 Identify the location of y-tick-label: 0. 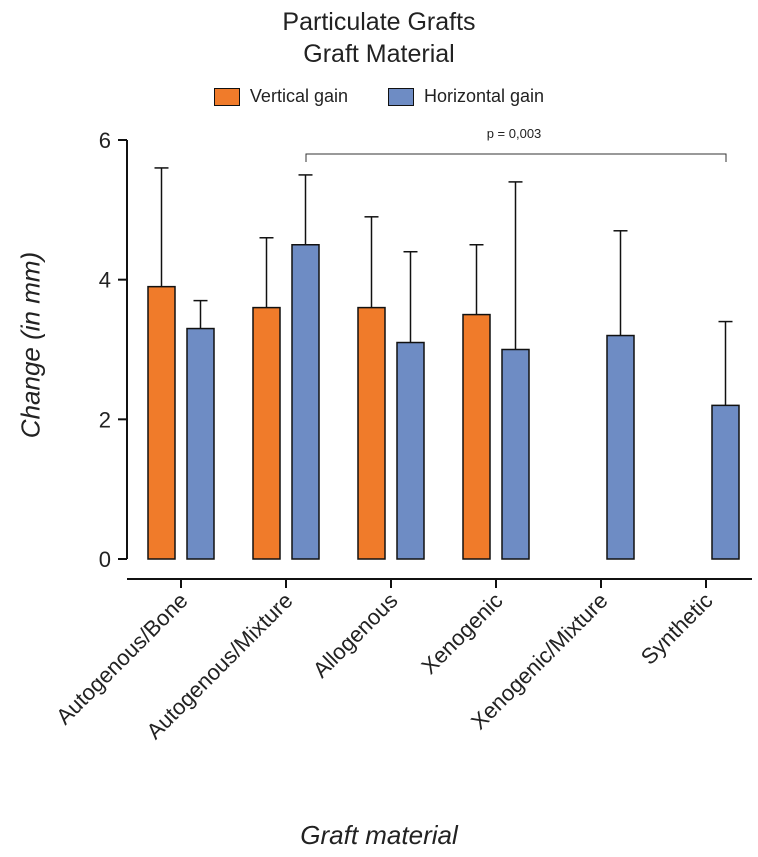
(105, 559).